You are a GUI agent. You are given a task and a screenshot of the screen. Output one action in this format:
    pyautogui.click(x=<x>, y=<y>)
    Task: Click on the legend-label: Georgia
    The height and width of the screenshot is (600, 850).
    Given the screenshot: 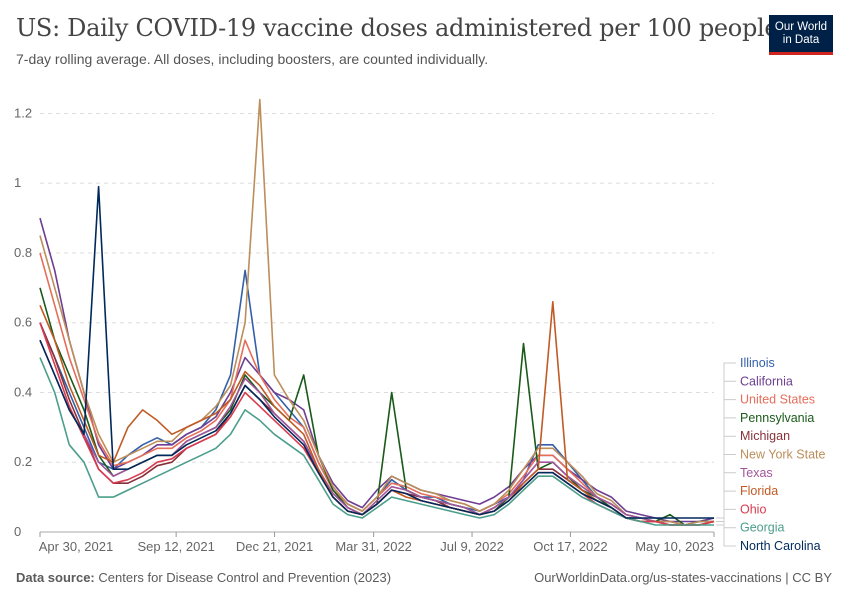 What is the action you would take?
    pyautogui.click(x=762, y=528)
    